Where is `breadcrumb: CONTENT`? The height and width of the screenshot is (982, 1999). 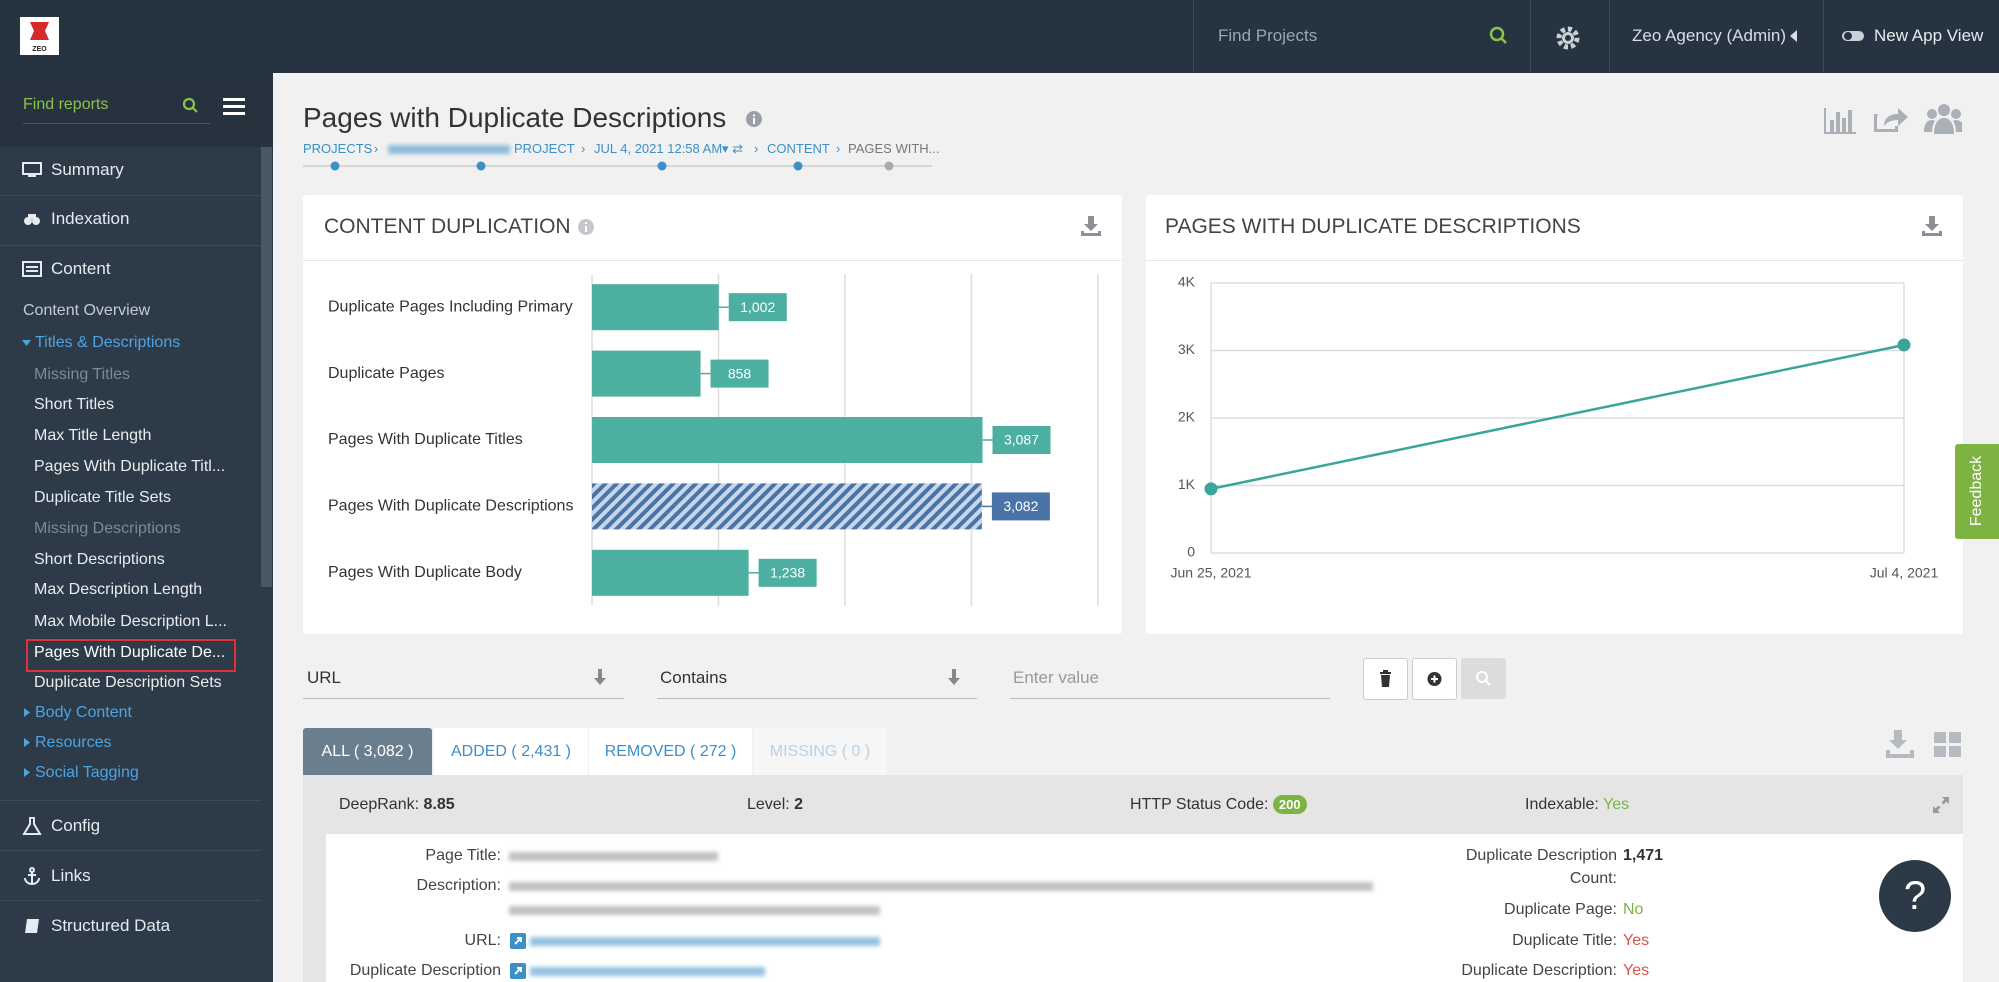
breadcrumb: CONTENT is located at coordinates (798, 148).